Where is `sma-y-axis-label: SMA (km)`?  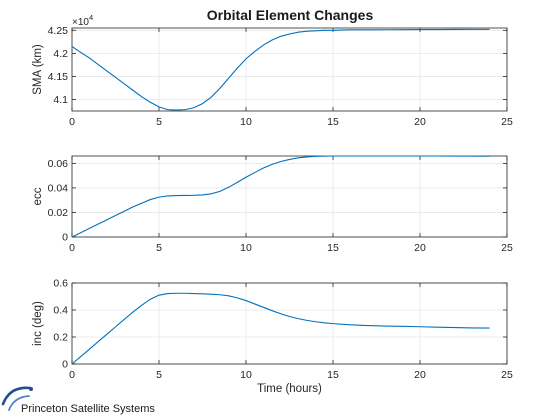
sma-y-axis-label: SMA (km) is located at coordinates (38, 69).